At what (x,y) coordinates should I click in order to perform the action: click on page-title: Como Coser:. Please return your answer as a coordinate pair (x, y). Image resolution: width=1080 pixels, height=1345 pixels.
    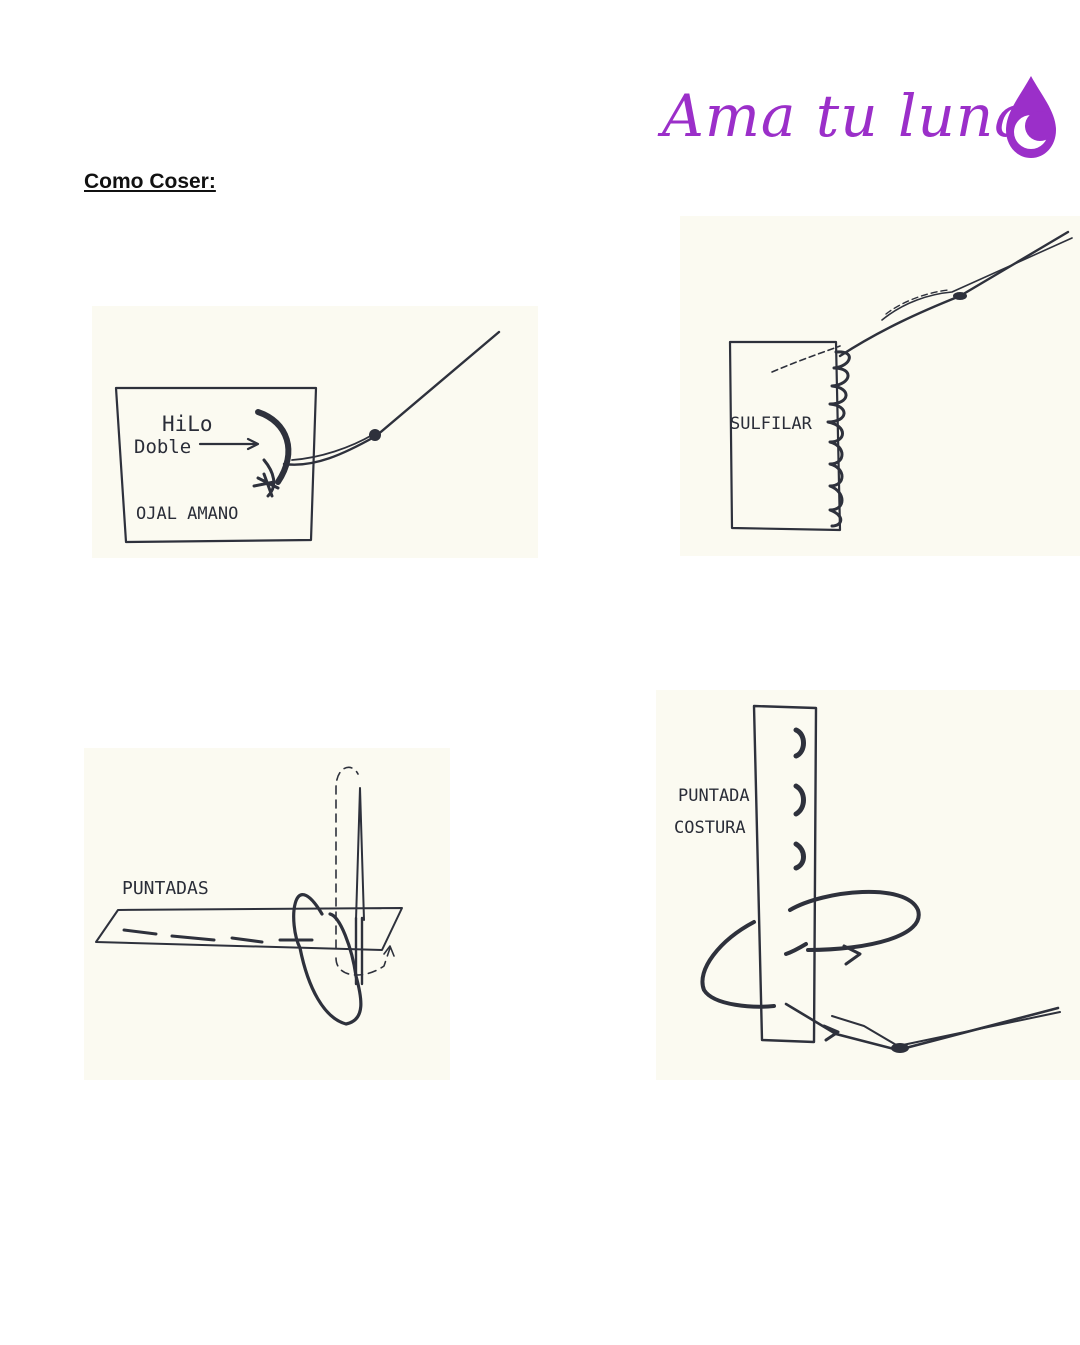
    Looking at the image, I should click on (150, 181).